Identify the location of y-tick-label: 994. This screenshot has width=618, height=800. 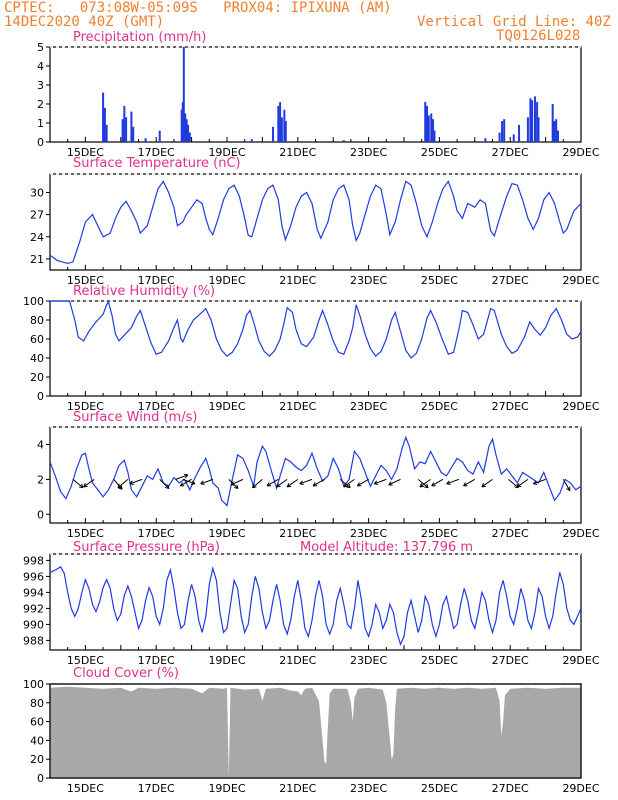
(33, 592).